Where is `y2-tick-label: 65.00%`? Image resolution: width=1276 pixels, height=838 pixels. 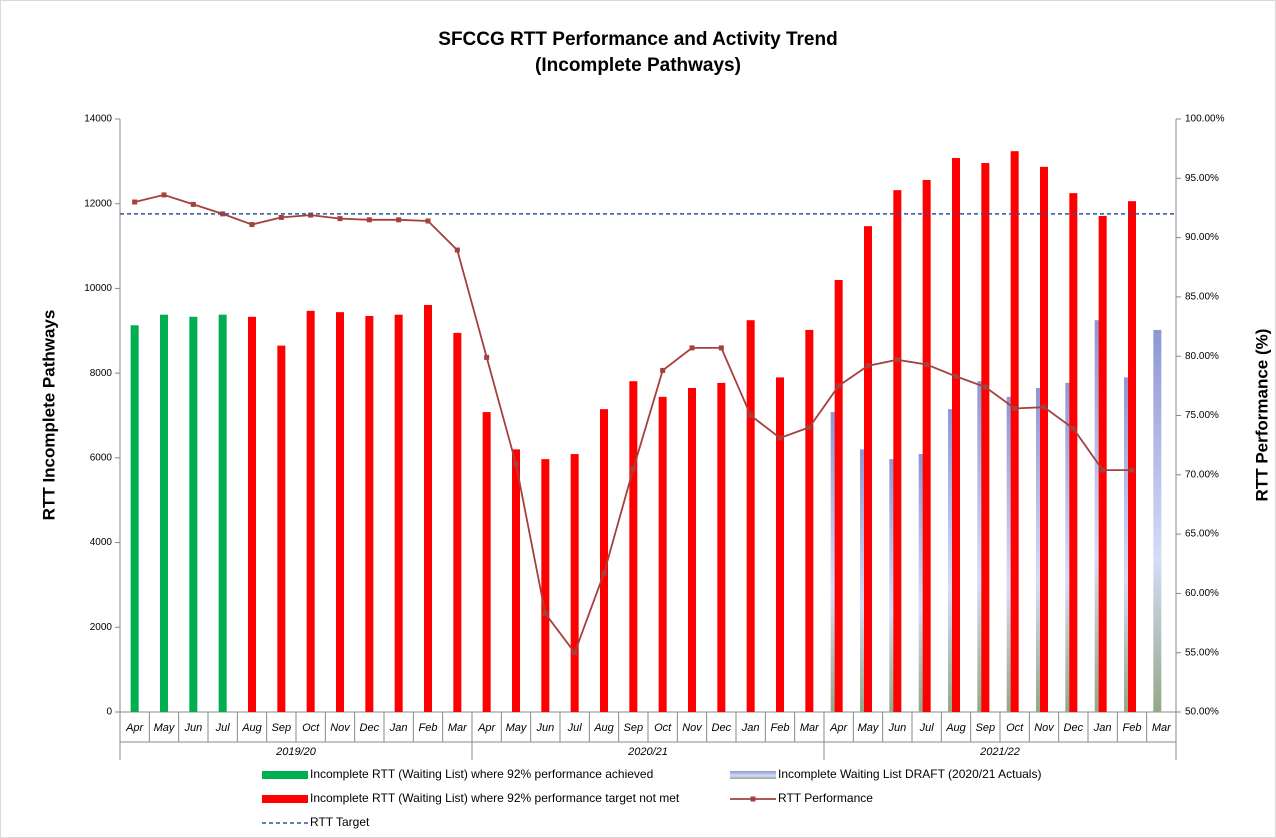
y2-tick-label: 65.00% is located at coordinates (1202, 534).